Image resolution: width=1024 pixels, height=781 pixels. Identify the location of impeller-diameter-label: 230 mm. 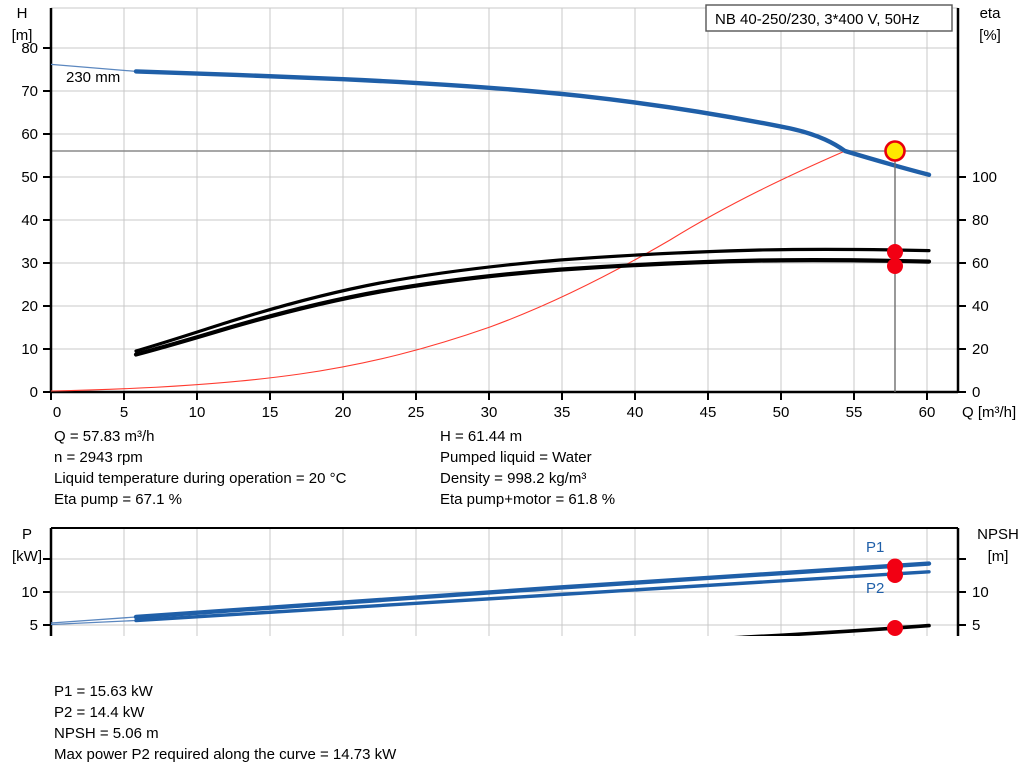
(93, 77).